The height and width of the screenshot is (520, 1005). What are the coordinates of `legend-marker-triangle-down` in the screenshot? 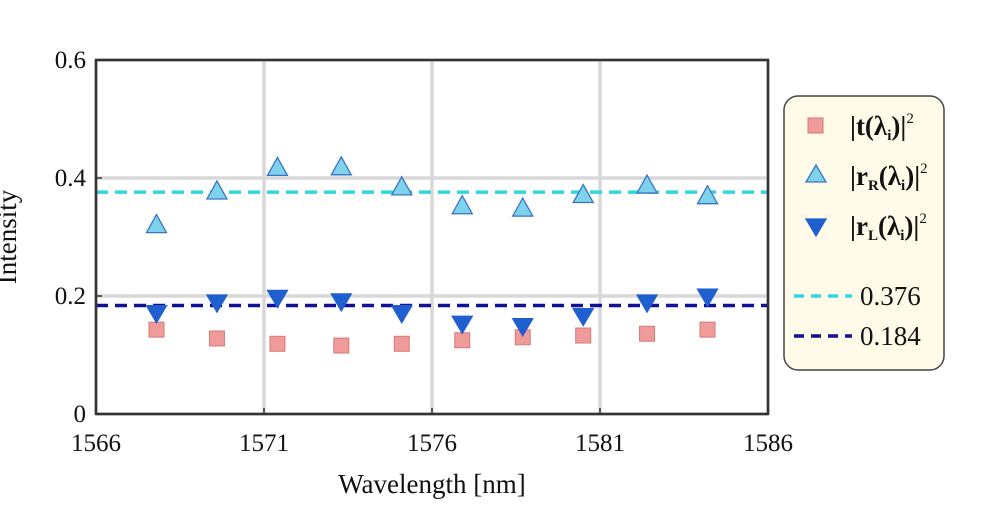 It's located at (816, 228).